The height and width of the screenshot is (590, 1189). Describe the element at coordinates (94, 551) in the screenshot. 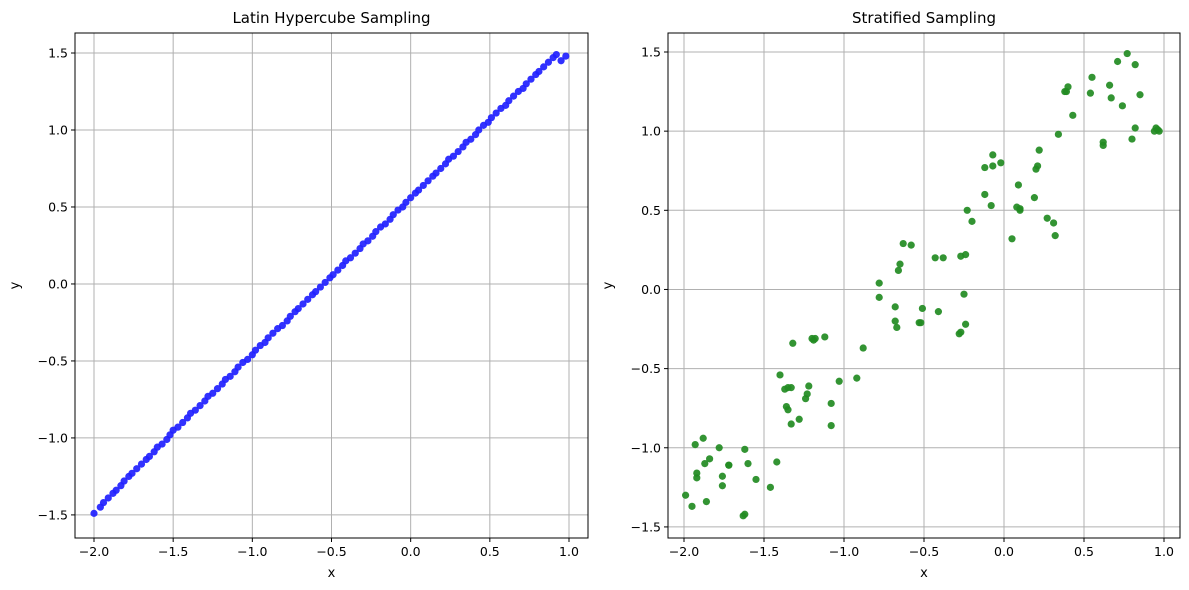

I see `lhs-x-tick-label: −2.0` at that location.